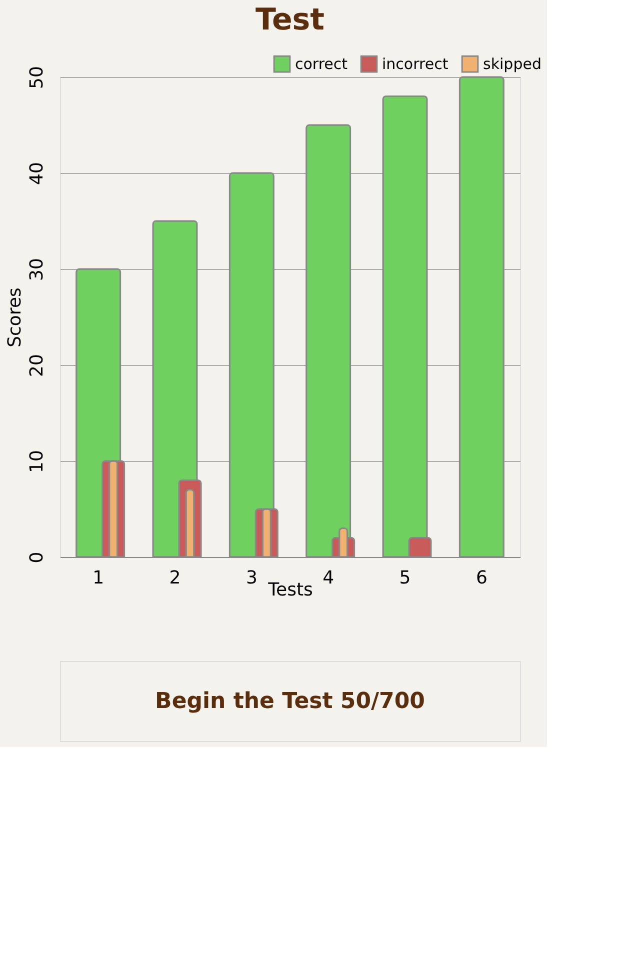 This screenshot has height=960, width=640. Describe the element at coordinates (37, 269) in the screenshot. I see `y-tick-label: 30` at that location.